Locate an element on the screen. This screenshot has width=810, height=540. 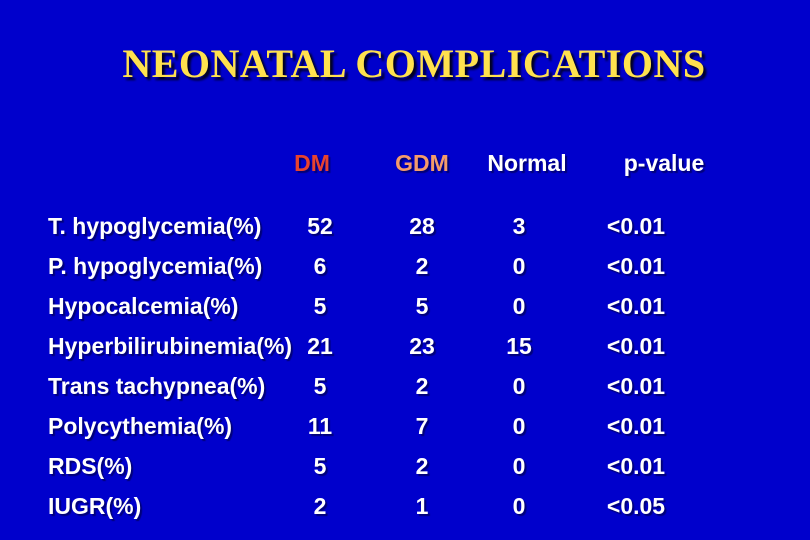
table-row: Polycythemia(%) 11 7 0 <0.01 is located at coordinates (403, 426).